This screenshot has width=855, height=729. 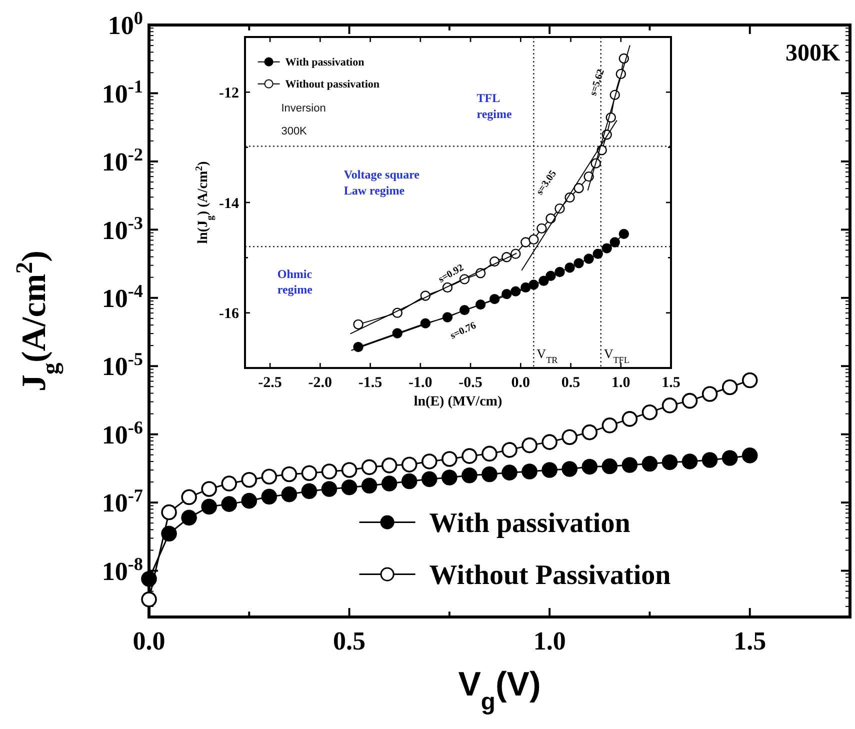 What do you see at coordinates (370, 382) in the screenshot?
I see `x-tick-label: -1.5` at bounding box center [370, 382].